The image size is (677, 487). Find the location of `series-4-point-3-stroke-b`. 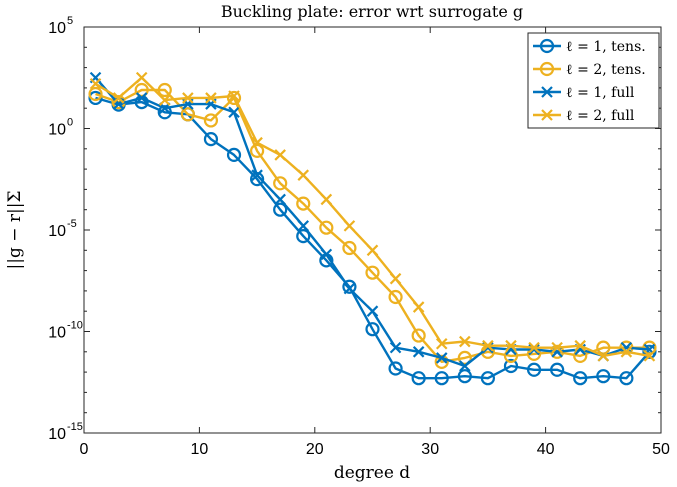

series-4-point-3-stroke-b is located at coordinates (141, 77).